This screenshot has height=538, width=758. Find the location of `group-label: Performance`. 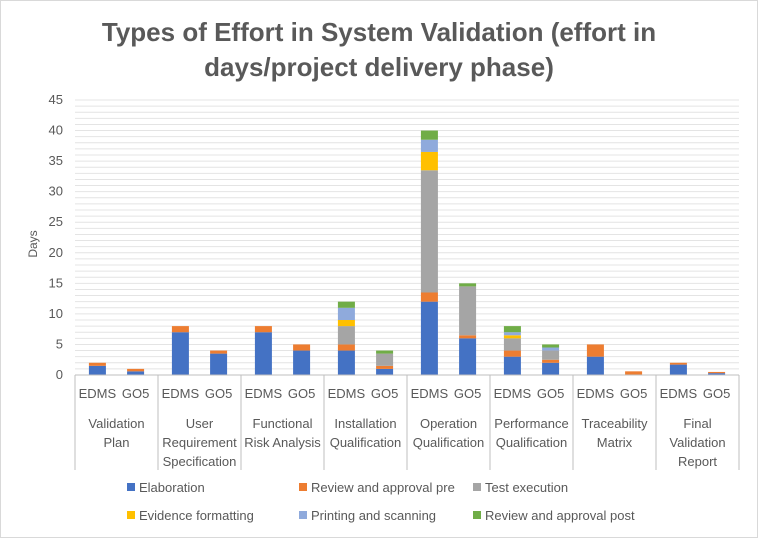

group-label: Performance is located at coordinates (531, 423).